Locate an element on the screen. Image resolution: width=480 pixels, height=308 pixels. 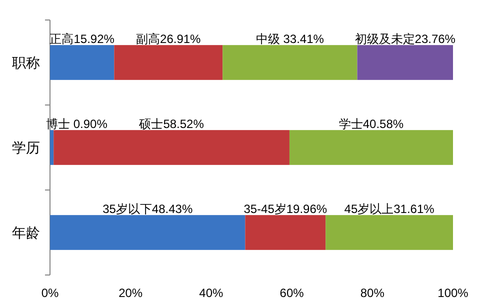
data-label: 副高26.91% is located at coordinates (169, 39).